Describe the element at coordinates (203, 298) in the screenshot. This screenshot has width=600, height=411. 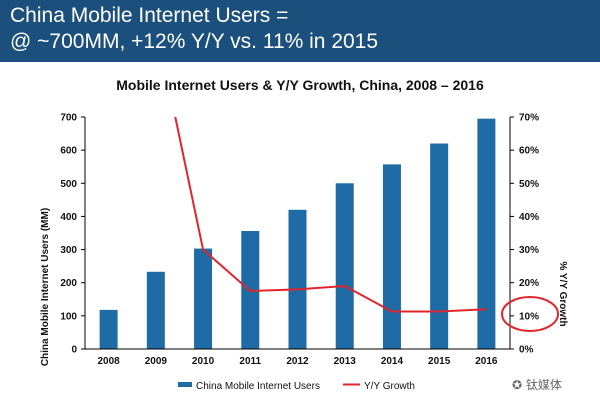
I see `bar-2010` at that location.